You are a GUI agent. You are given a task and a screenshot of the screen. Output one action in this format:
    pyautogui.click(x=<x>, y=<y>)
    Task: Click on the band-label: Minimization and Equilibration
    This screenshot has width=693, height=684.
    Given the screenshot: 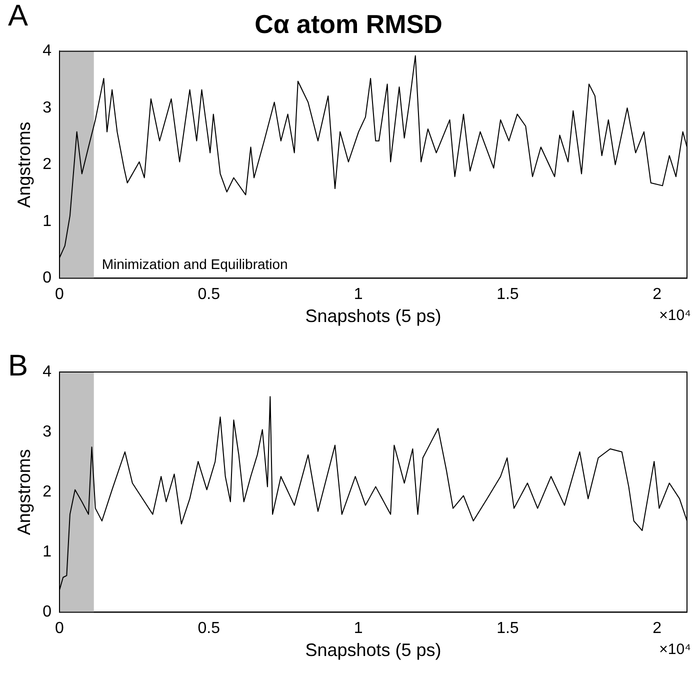 What is the action you would take?
    pyautogui.click(x=195, y=264)
    